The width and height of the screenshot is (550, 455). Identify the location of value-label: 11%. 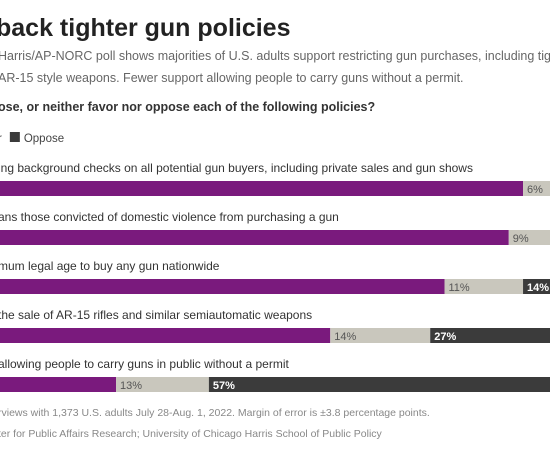
(459, 288).